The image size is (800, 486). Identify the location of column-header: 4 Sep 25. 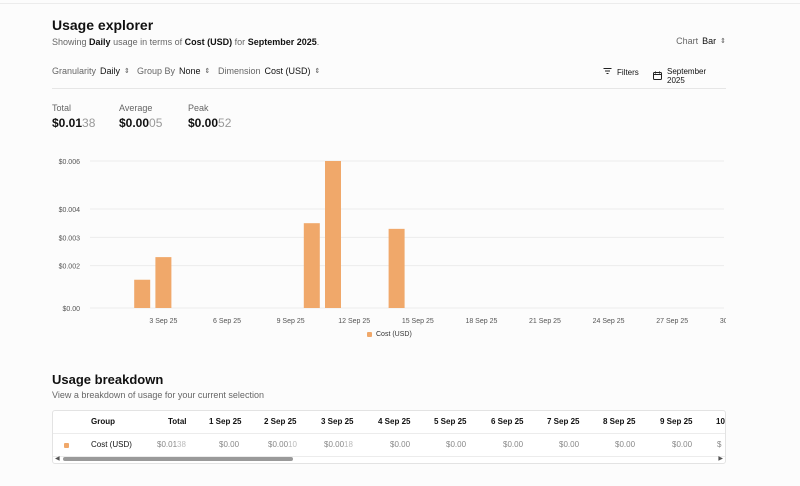
(394, 421).